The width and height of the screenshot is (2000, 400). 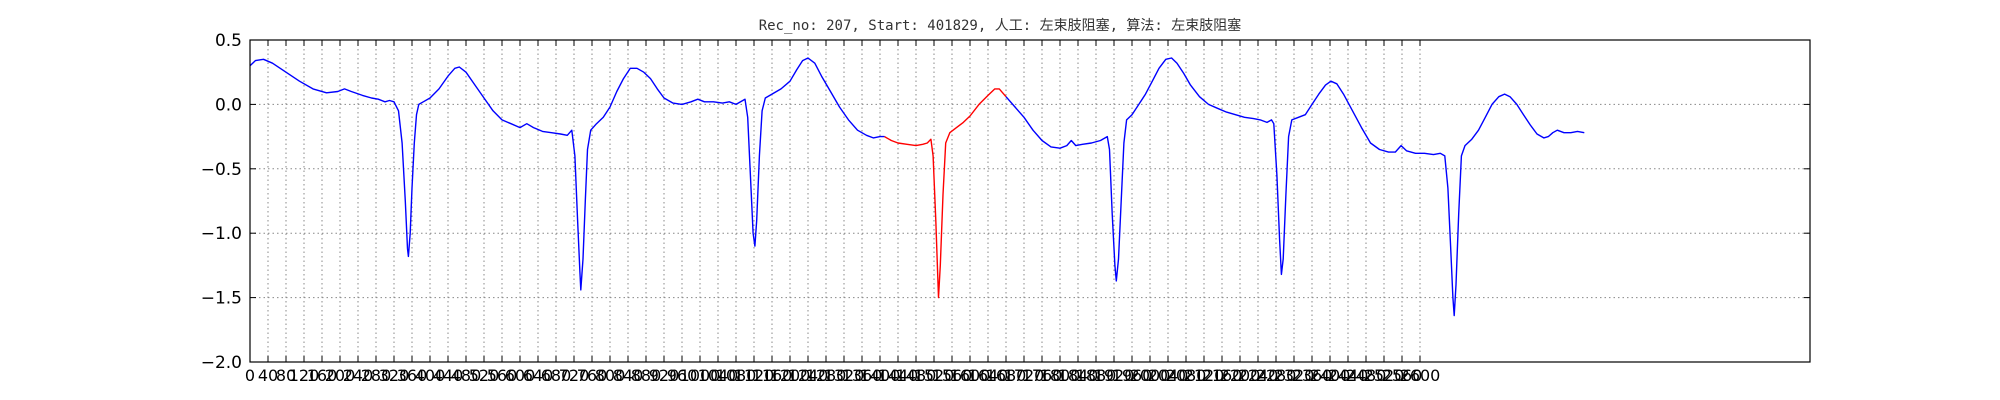 I want to click on x-tick-label: 1920, so click(x=1114, y=375).